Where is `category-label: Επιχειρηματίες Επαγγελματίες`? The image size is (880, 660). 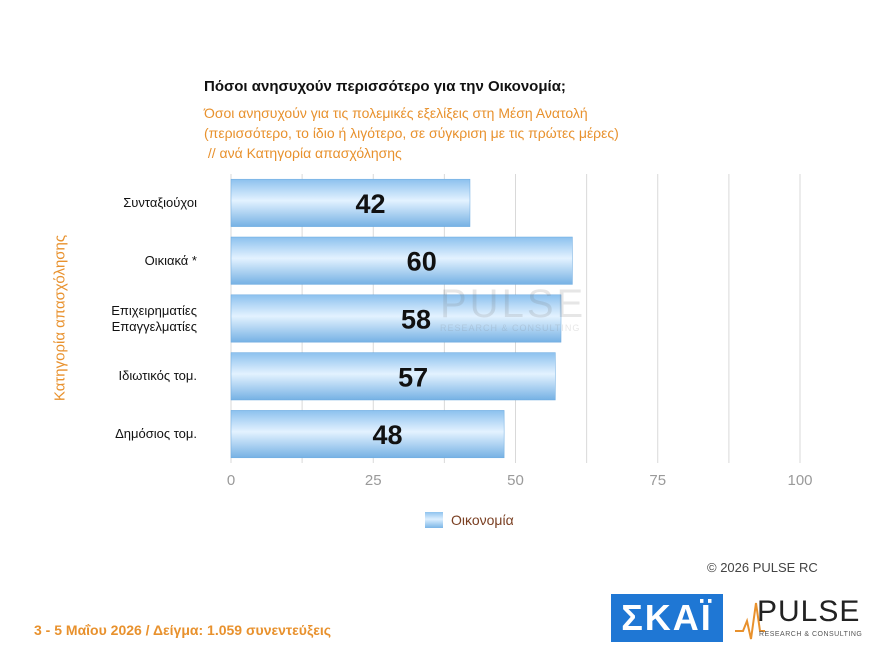
category-label: Επιχειρηματίες Επαγγελματίες is located at coordinates (154, 318).